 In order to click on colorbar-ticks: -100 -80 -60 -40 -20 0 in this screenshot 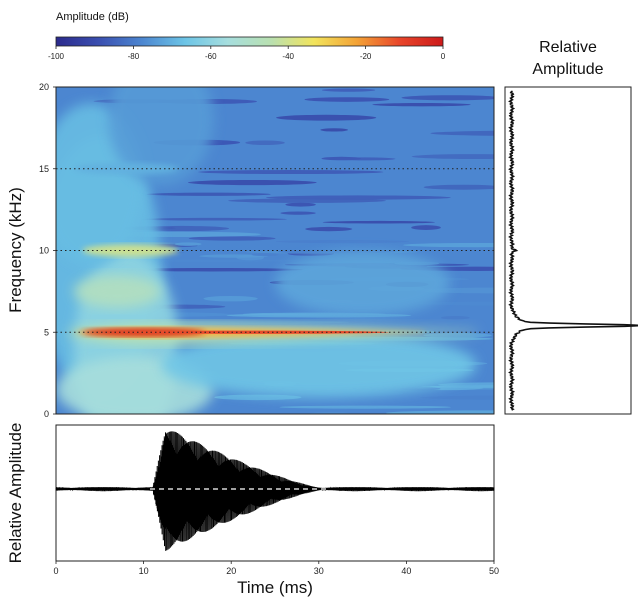, I will do `click(247, 53)`.